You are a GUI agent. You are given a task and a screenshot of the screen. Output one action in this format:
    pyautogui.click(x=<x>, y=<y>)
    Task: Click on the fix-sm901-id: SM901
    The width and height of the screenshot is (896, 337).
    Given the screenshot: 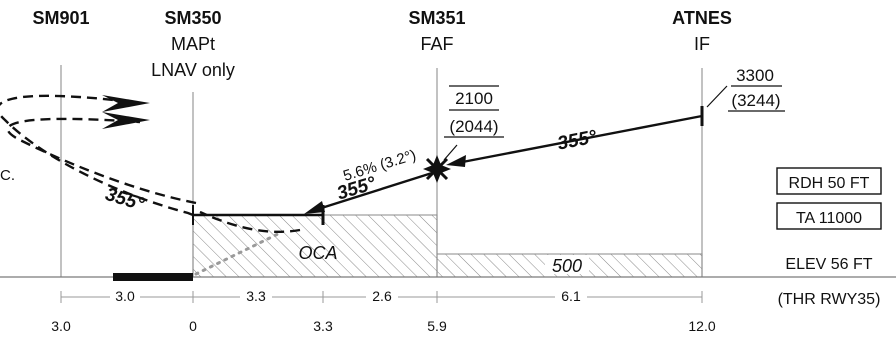 What is the action you would take?
    pyautogui.click(x=60, y=18)
    